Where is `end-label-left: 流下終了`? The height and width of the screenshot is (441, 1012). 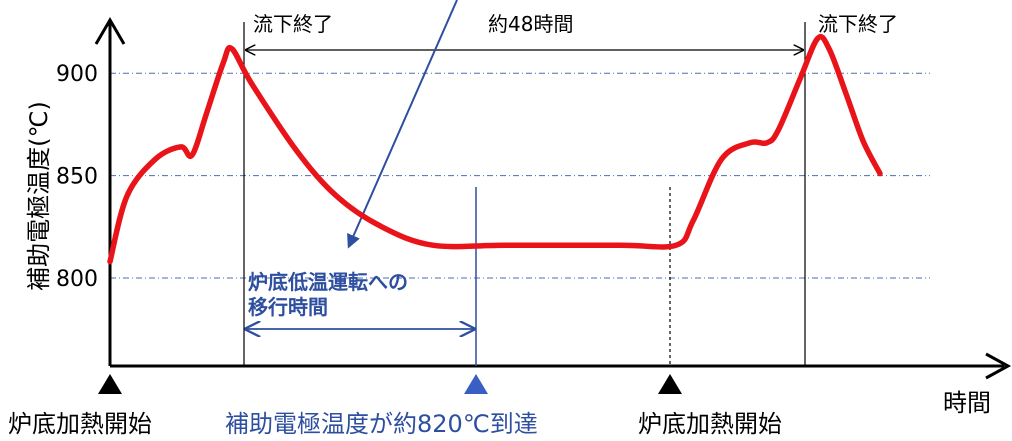
end-label-left: 流下終了 is located at coordinates (293, 24).